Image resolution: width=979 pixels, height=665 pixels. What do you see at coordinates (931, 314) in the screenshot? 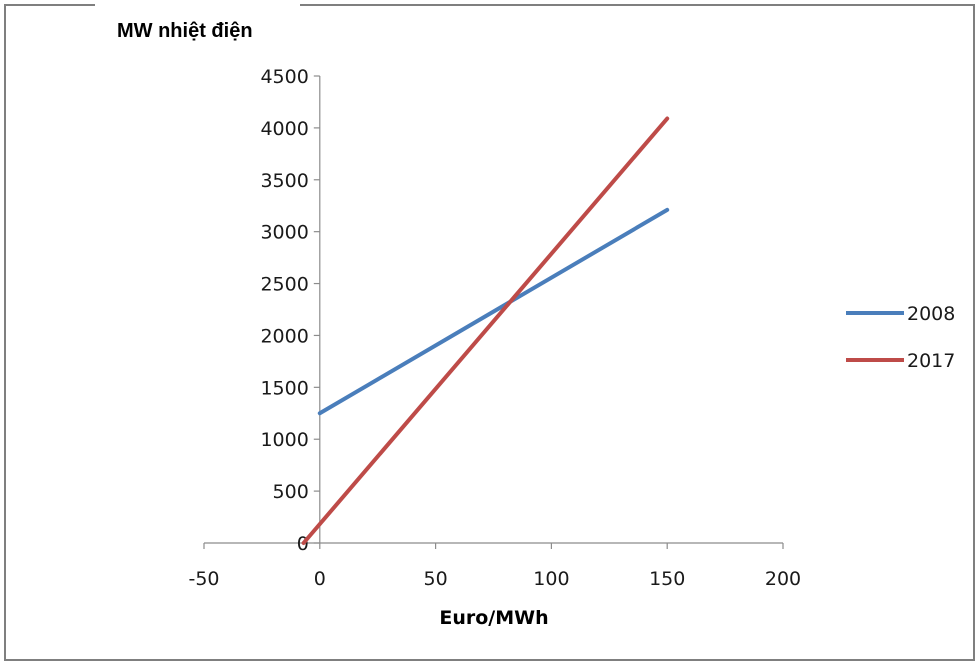
I see `legend-label-2008: 2008` at bounding box center [931, 314].